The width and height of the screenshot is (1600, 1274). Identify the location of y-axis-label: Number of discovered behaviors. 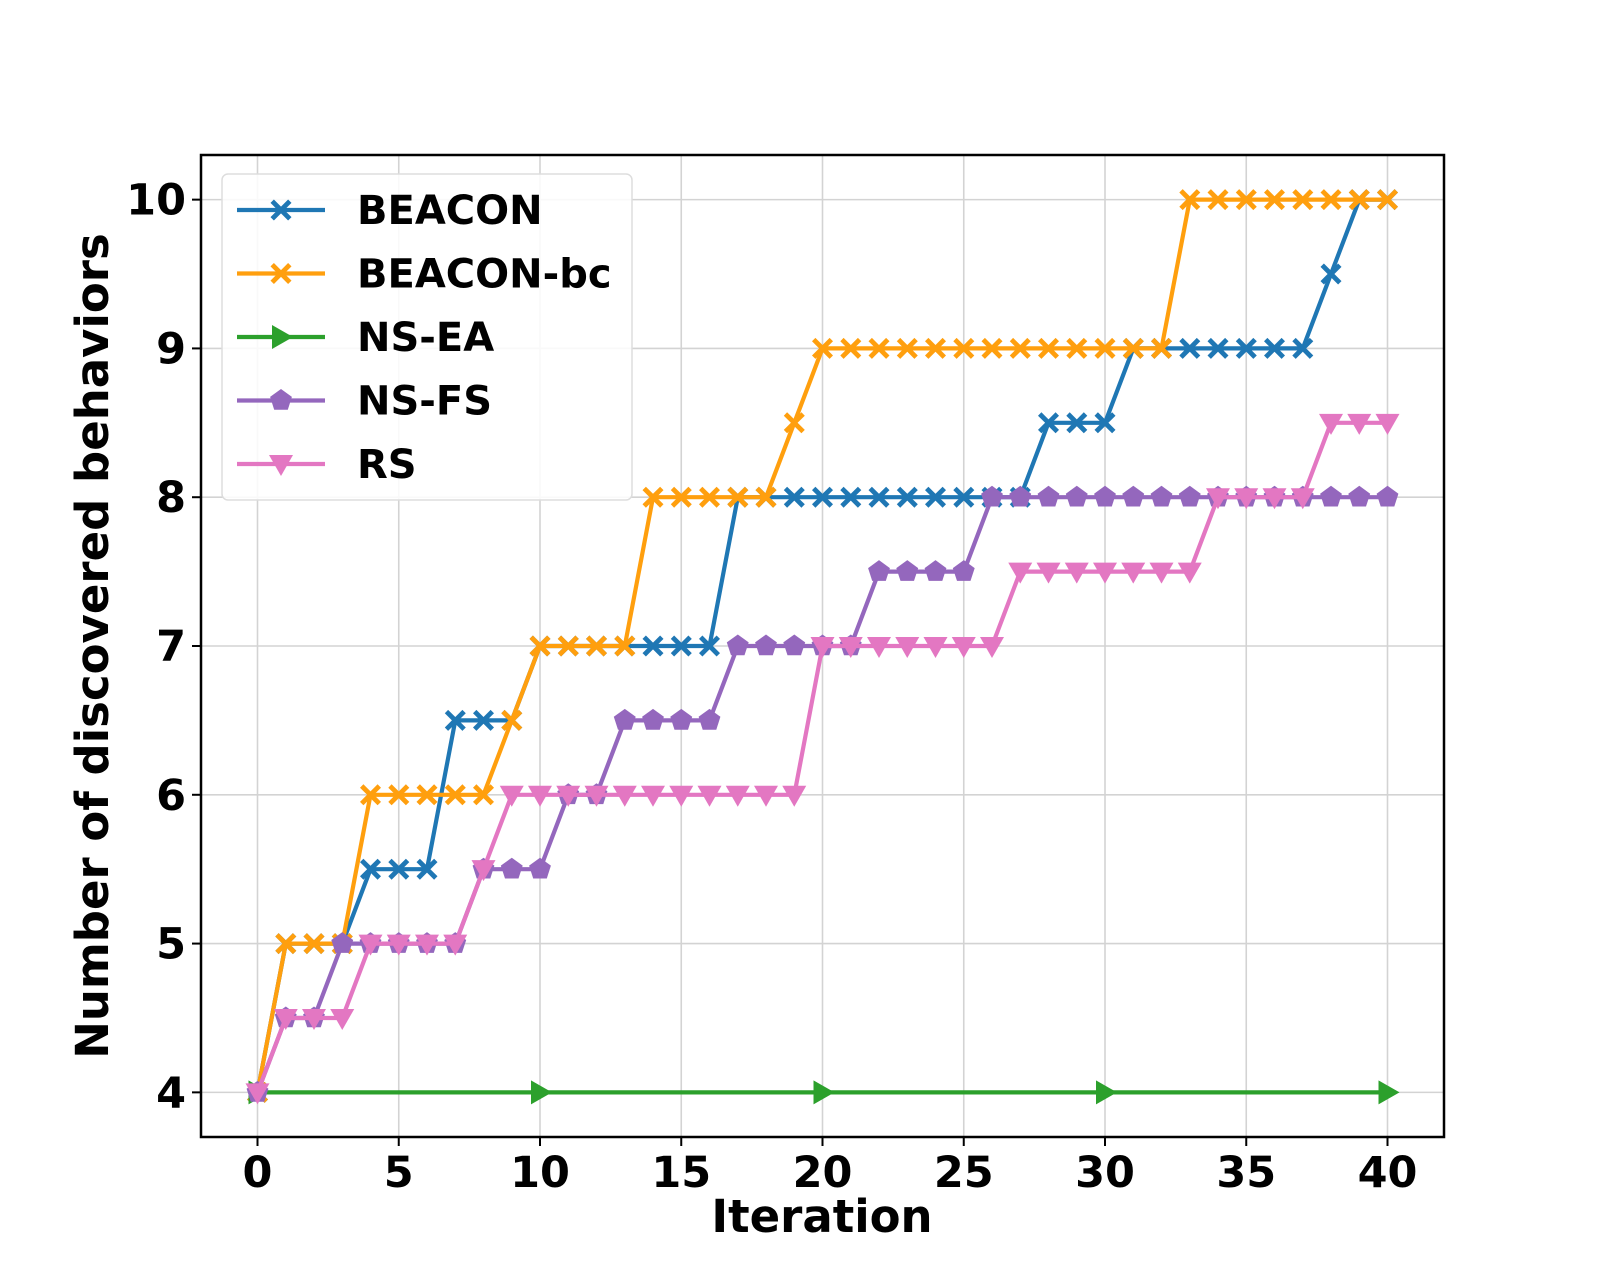
(92, 646).